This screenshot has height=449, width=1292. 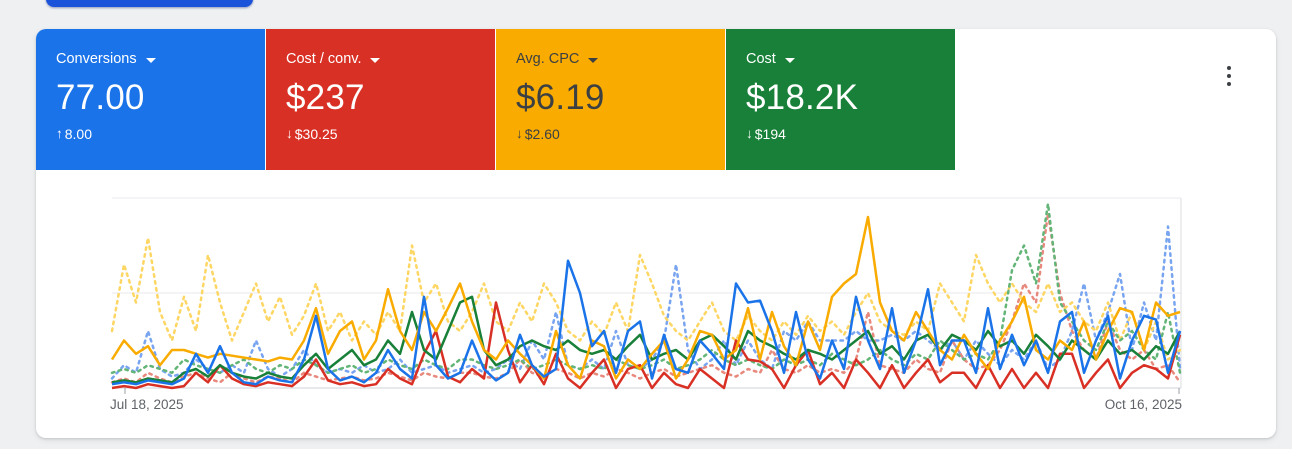 I want to click on metric-delta-value: $2.60, so click(x=542, y=134).